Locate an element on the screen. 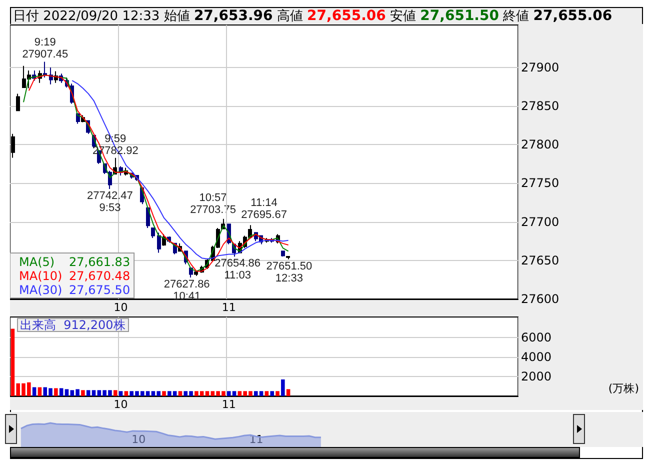 The width and height of the screenshot is (653, 470). y-tick-label: 27800 is located at coordinates (540, 145).